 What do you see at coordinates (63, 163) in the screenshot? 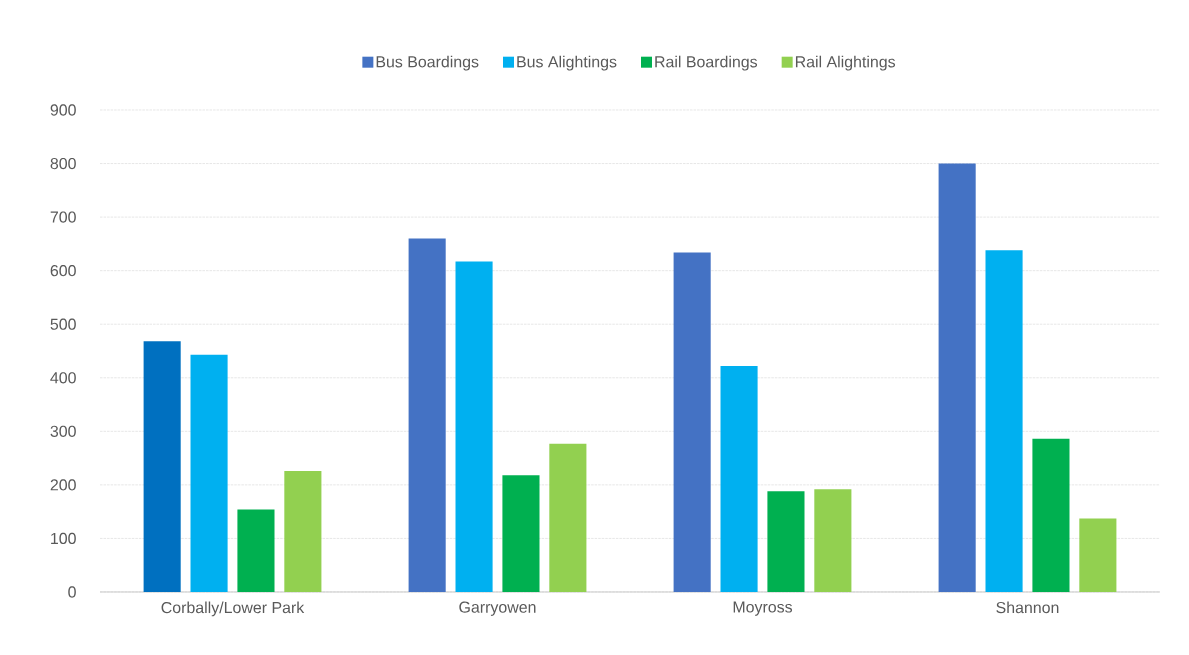
I see `y-tick-label: 800` at bounding box center [63, 163].